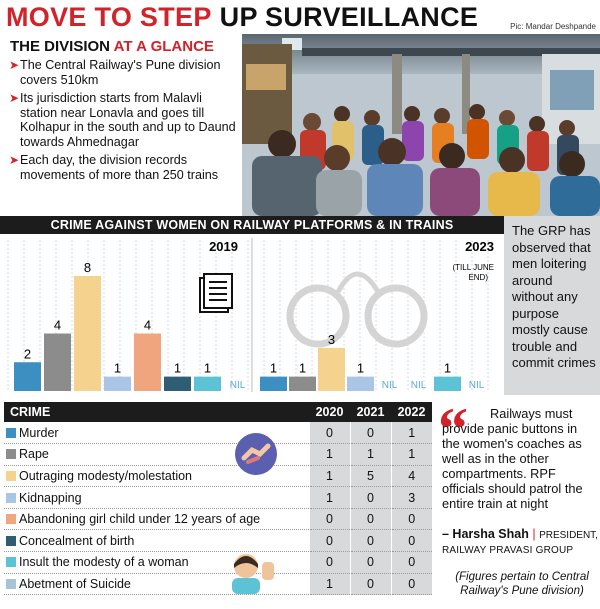  I want to click on glance-title: THE DIVISION AT A GLANCE, so click(126, 46).